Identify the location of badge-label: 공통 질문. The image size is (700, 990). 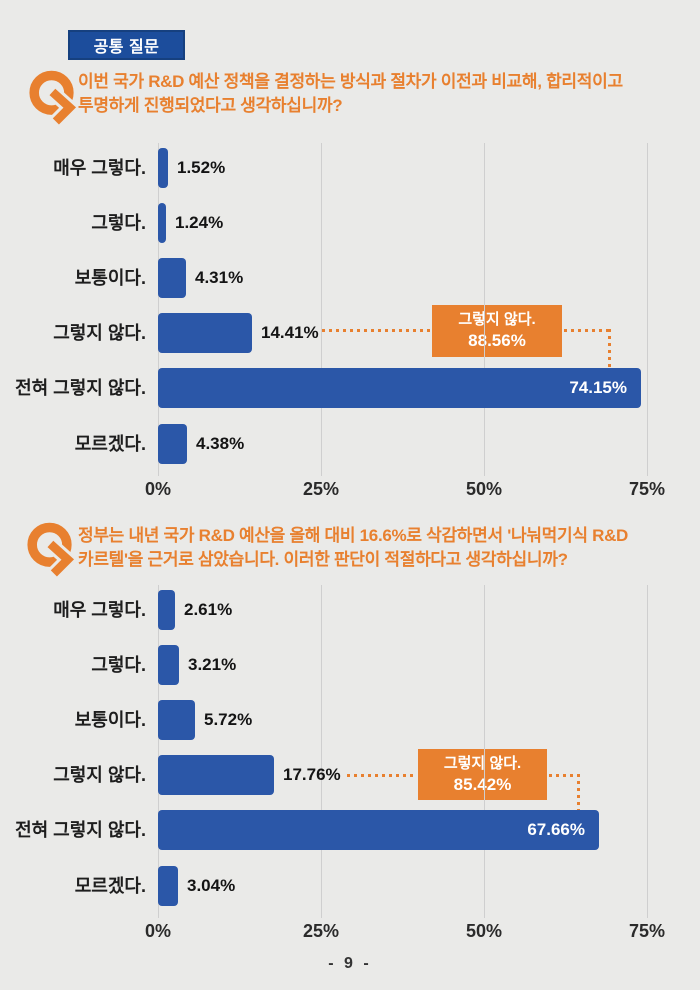
(126, 47).